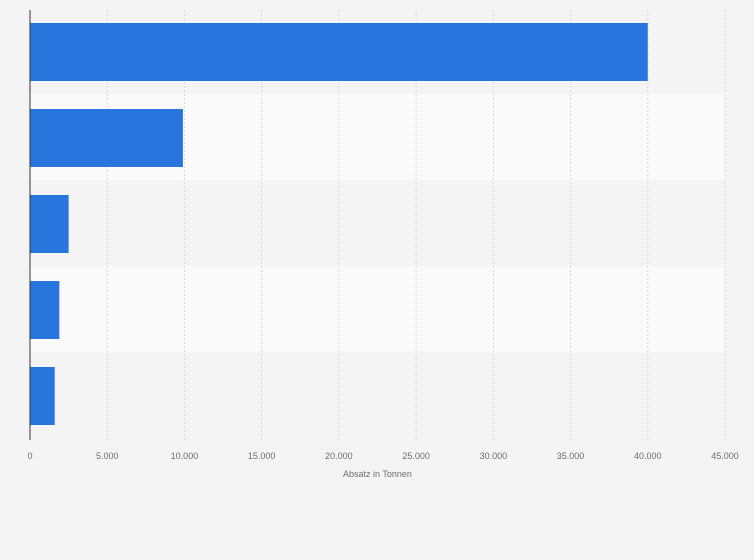 The width and height of the screenshot is (754, 560). What do you see at coordinates (494, 456) in the screenshot?
I see `x-tick-label: 30.000` at bounding box center [494, 456].